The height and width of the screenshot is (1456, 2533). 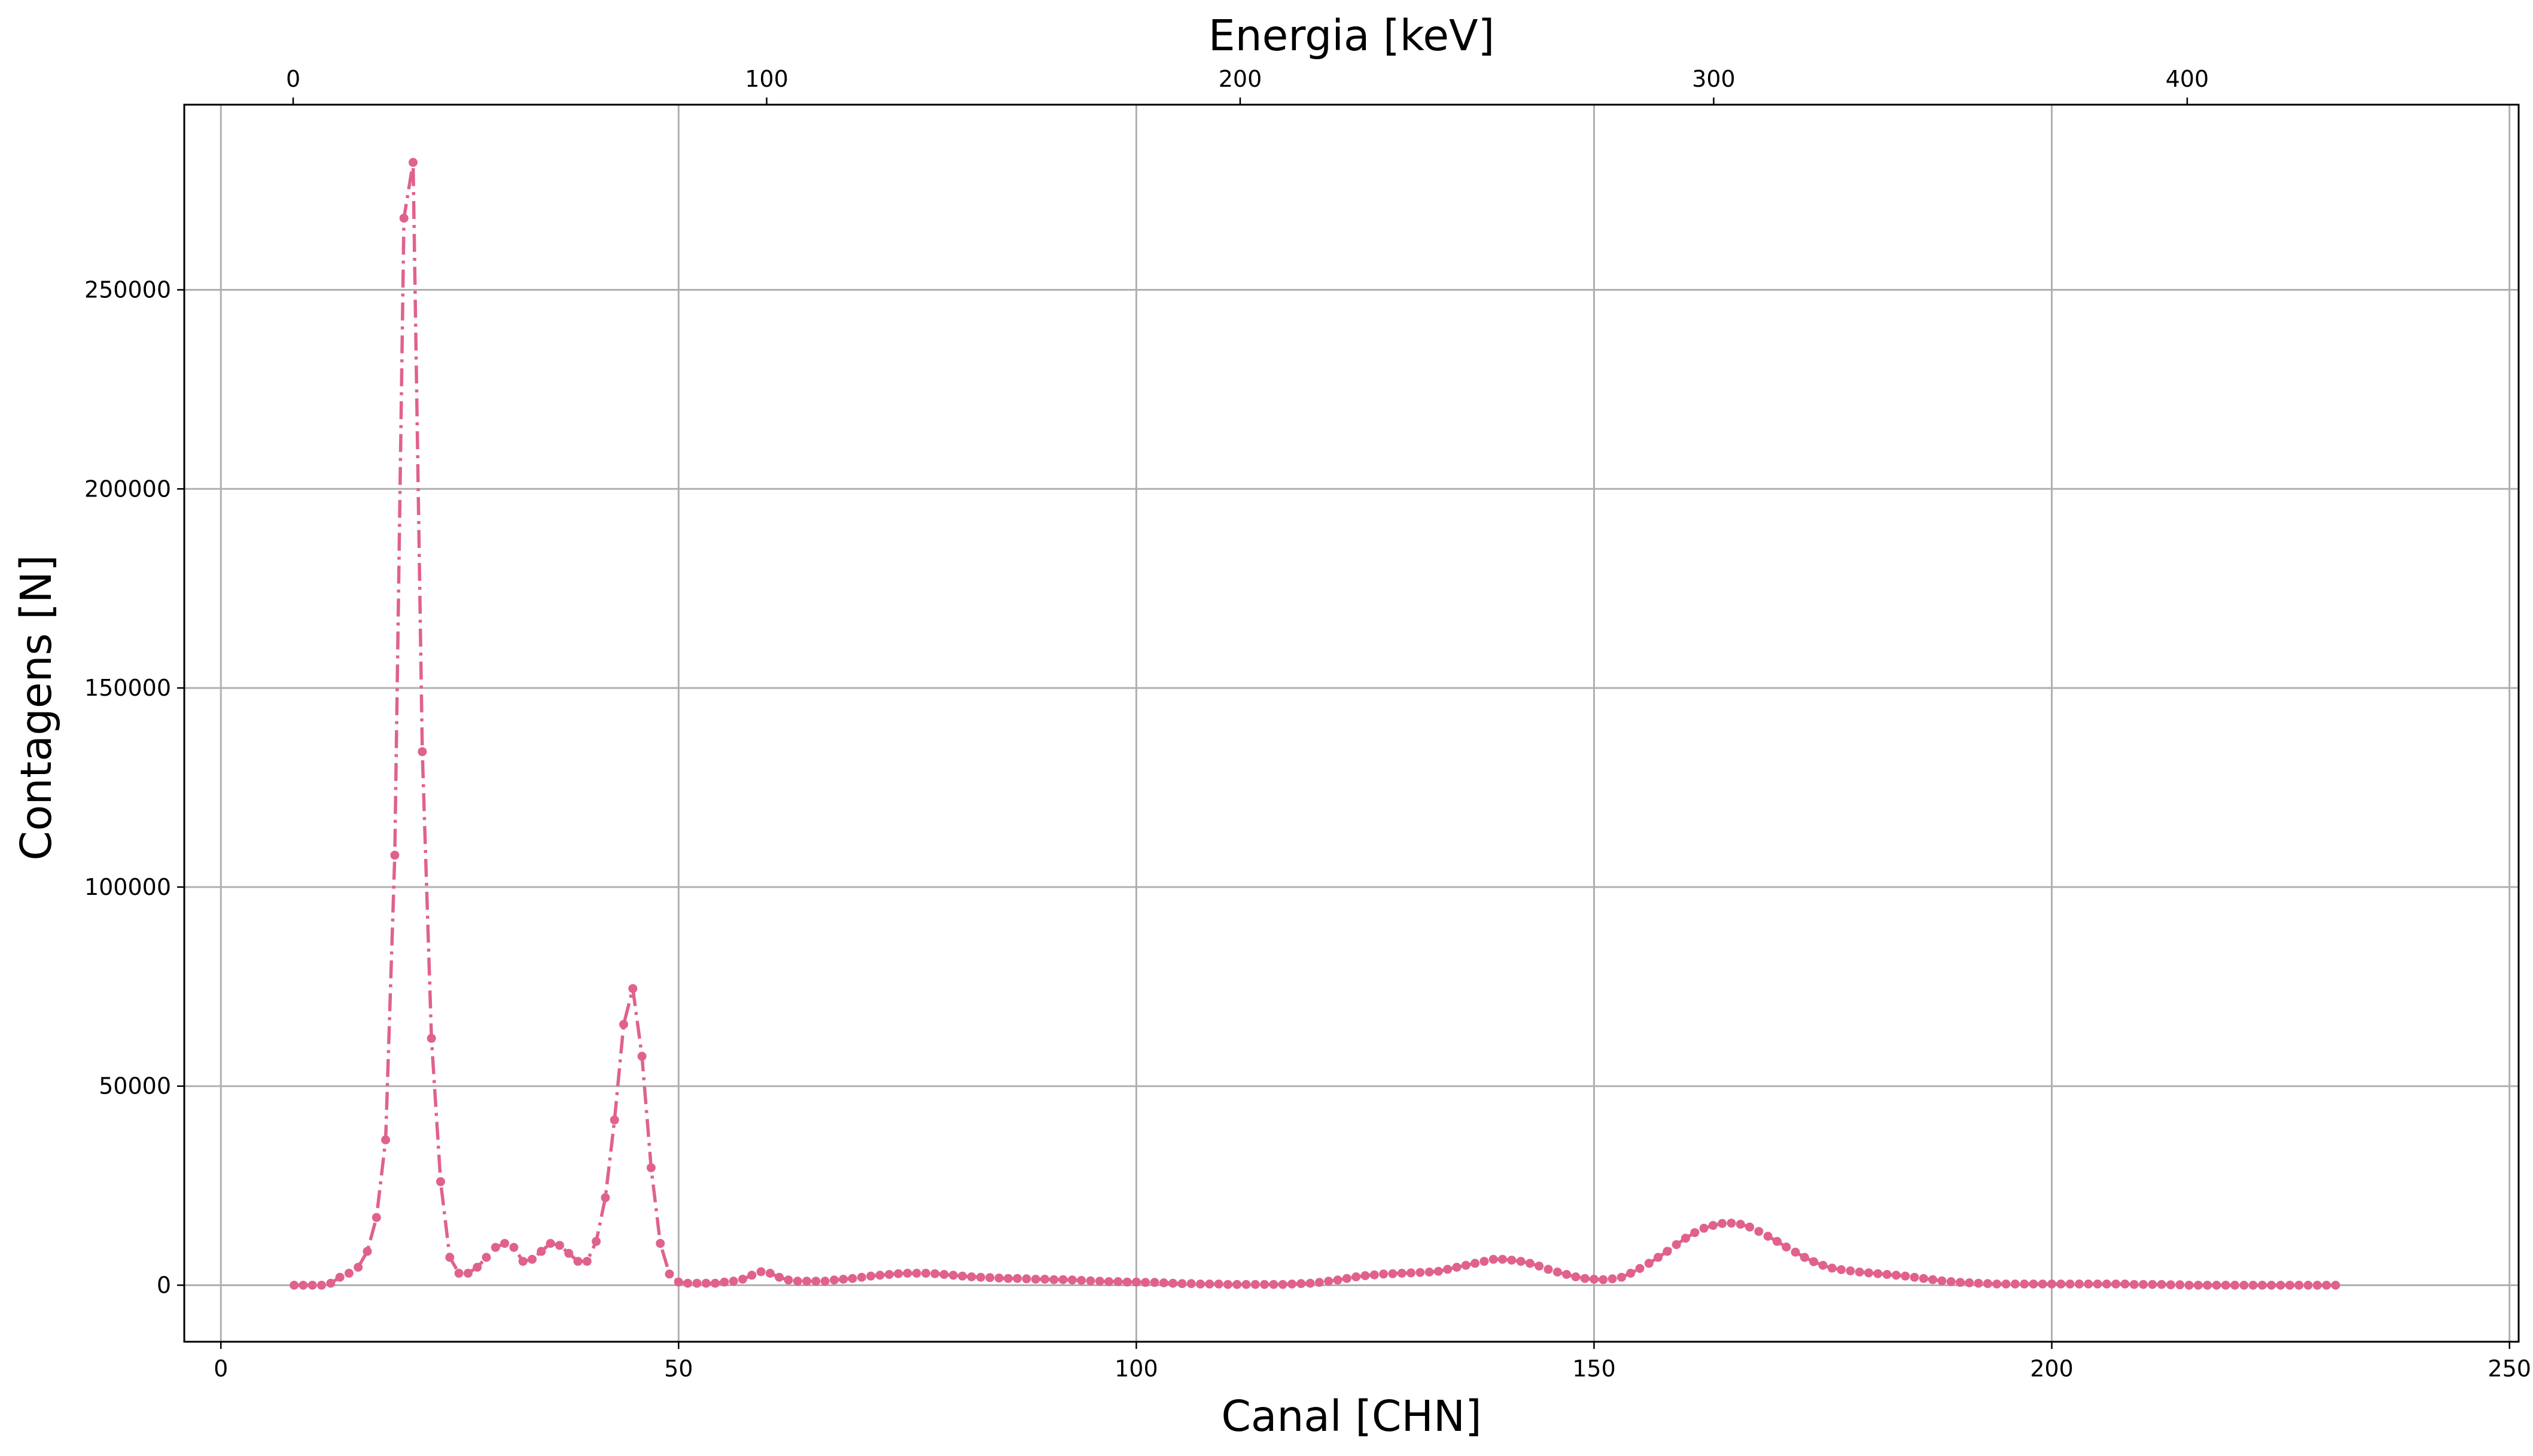 What do you see at coordinates (766, 79) in the screenshot?
I see `top-x-tick-label: 100` at bounding box center [766, 79].